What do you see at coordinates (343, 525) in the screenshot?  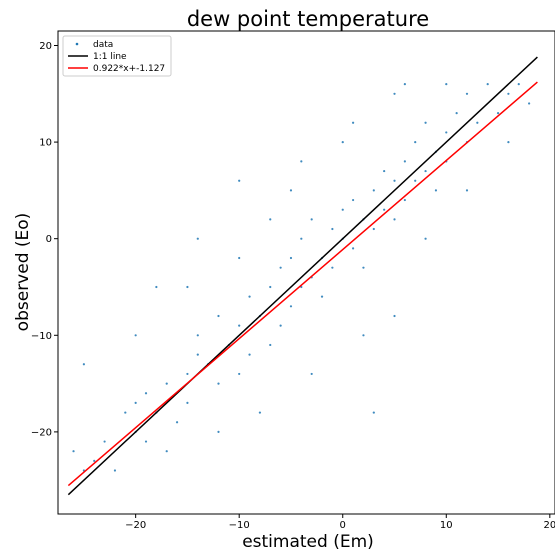 I see `x-tick-label: 0` at bounding box center [343, 525].